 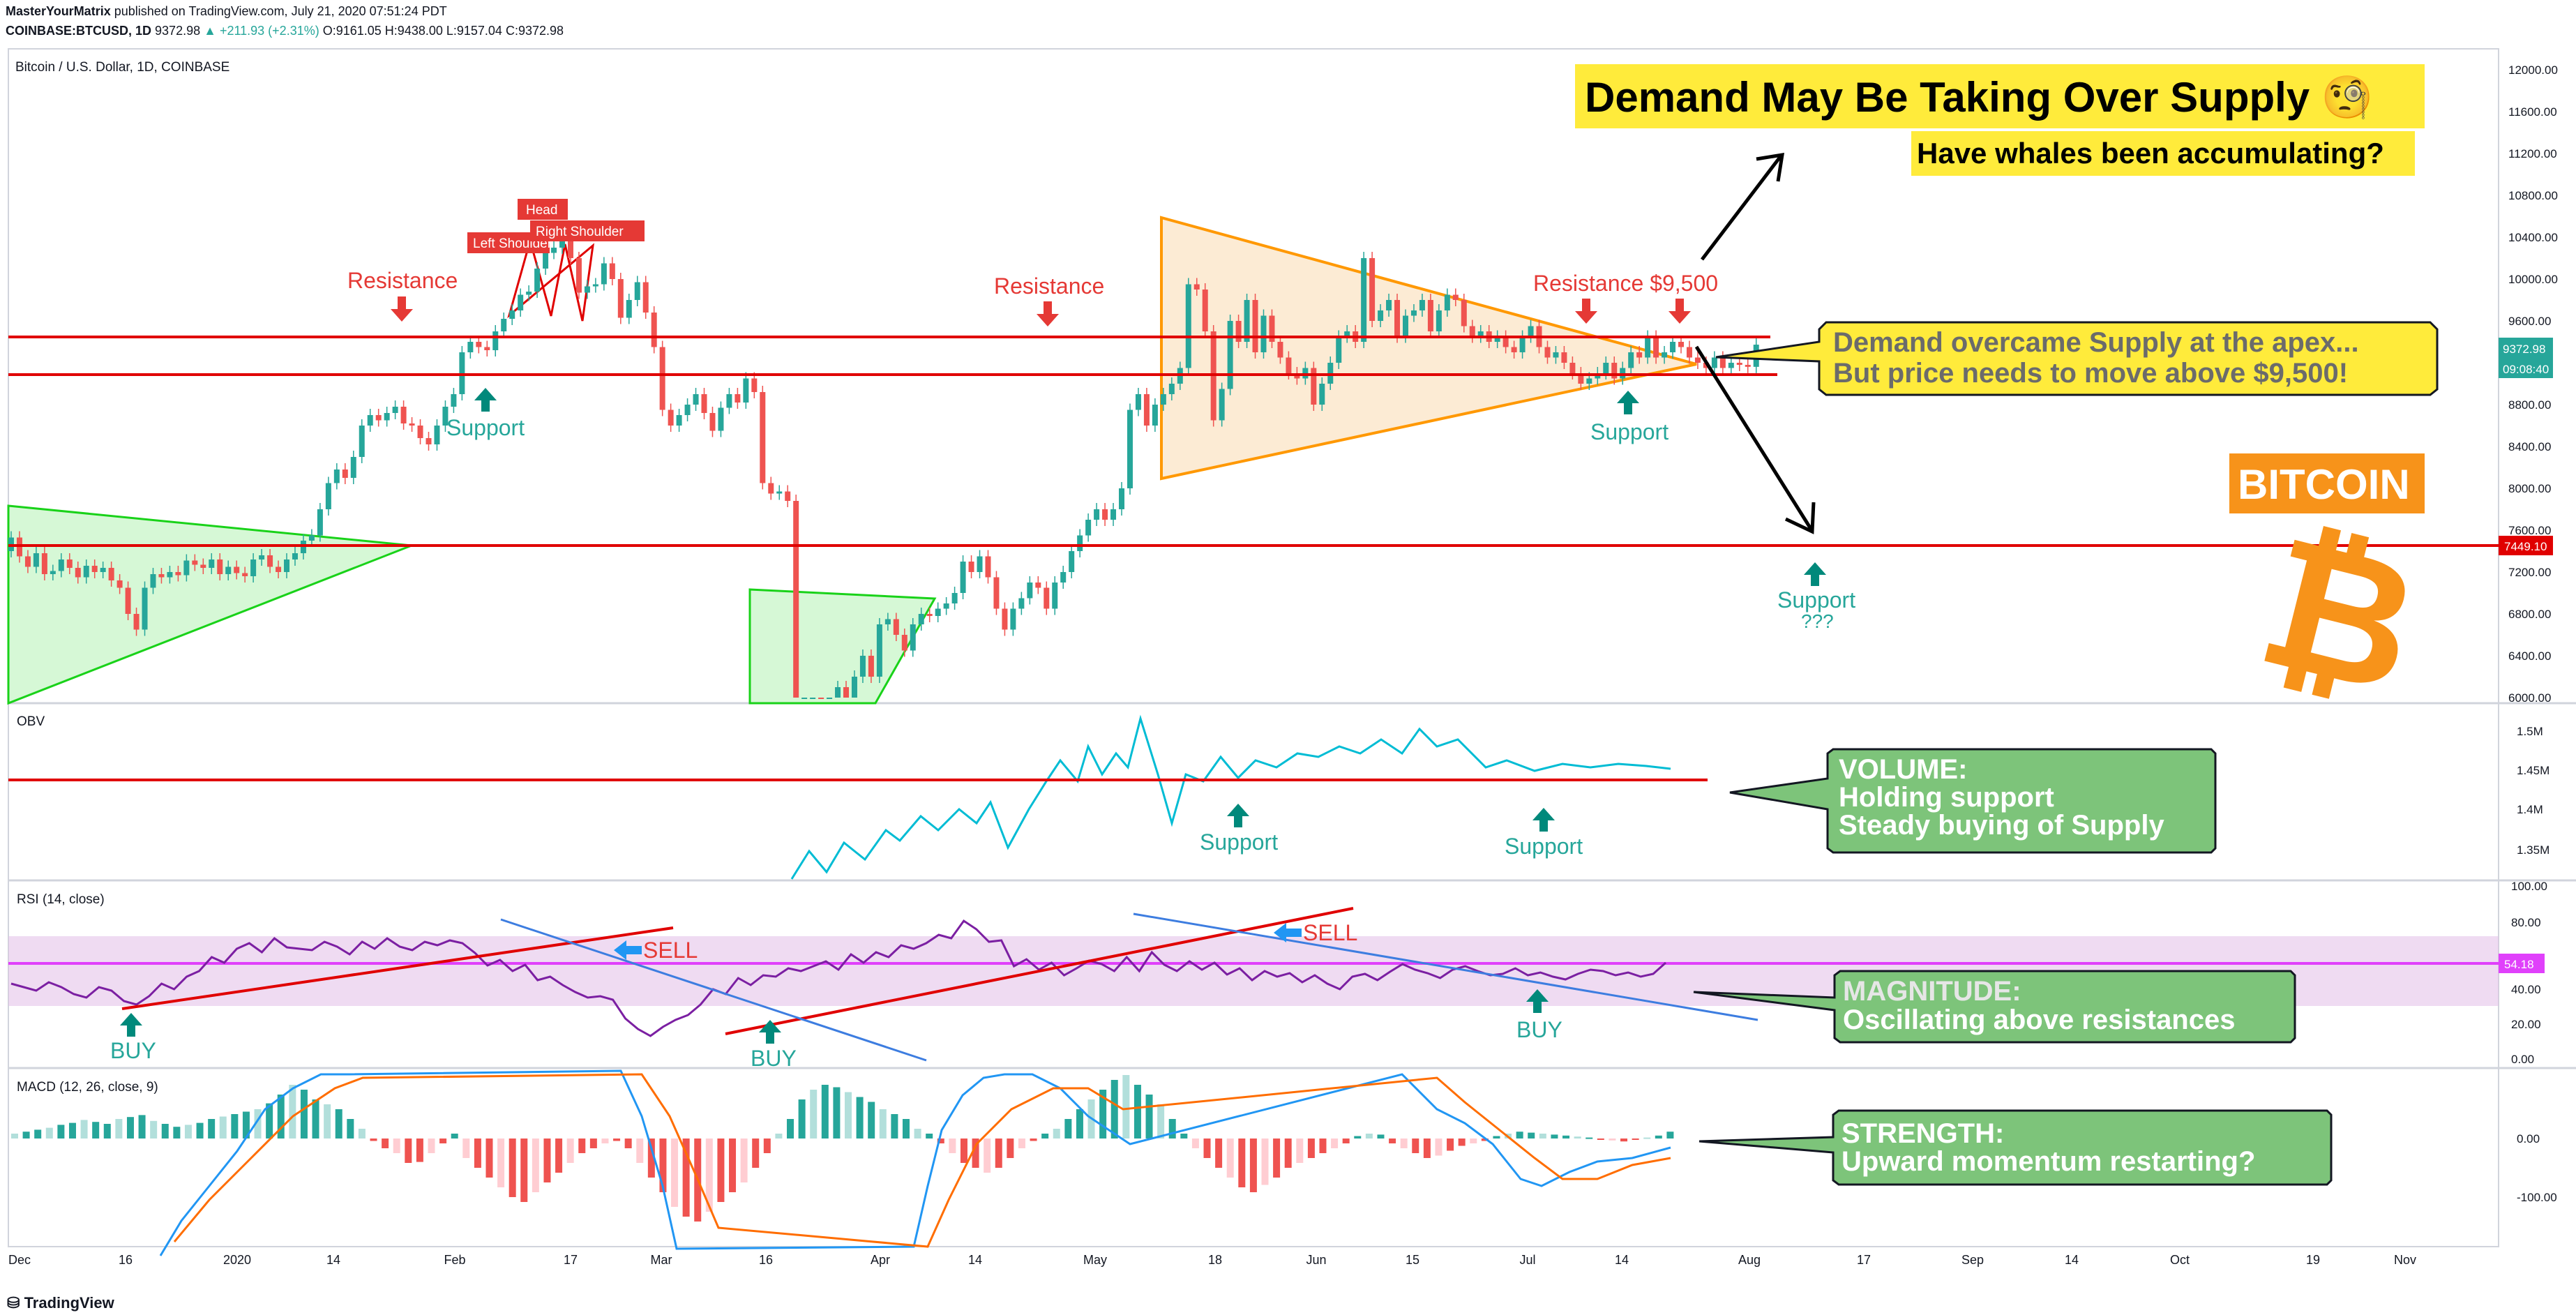 I want to click on price-tick-label: 10000.00, so click(x=2533, y=279).